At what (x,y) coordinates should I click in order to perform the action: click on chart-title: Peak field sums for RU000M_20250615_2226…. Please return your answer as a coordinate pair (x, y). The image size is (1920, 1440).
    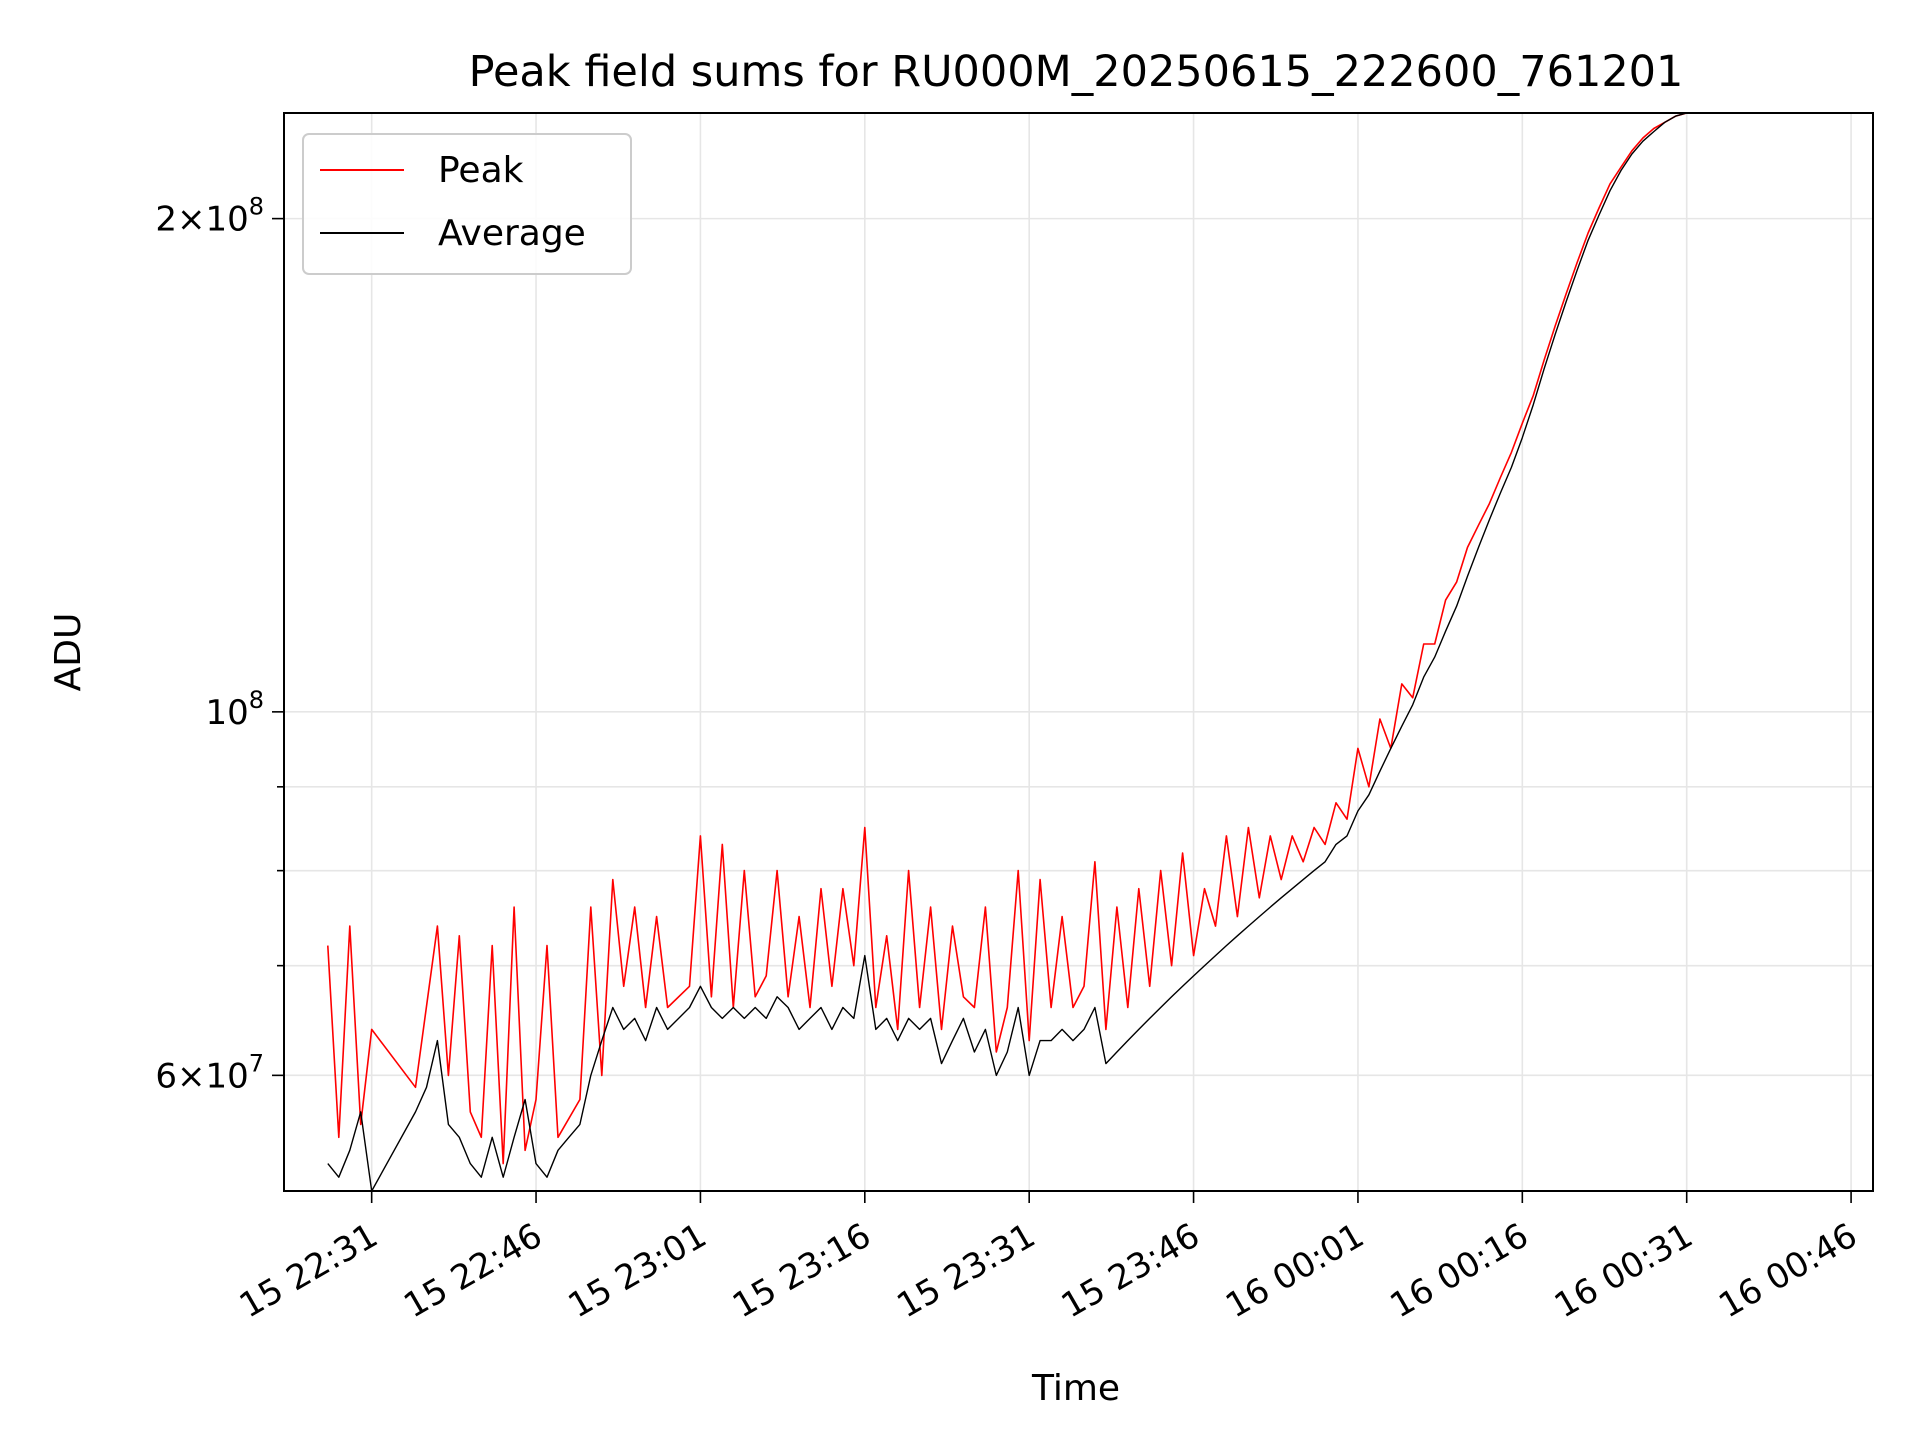
    Looking at the image, I should click on (1076, 72).